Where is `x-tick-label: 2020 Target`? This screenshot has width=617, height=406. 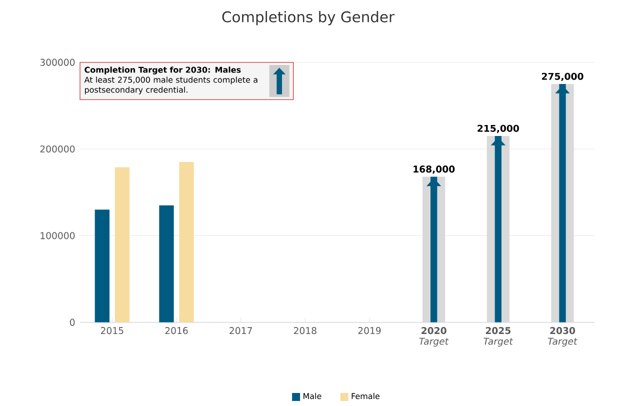
x-tick-label: 2020 Target is located at coordinates (434, 336).